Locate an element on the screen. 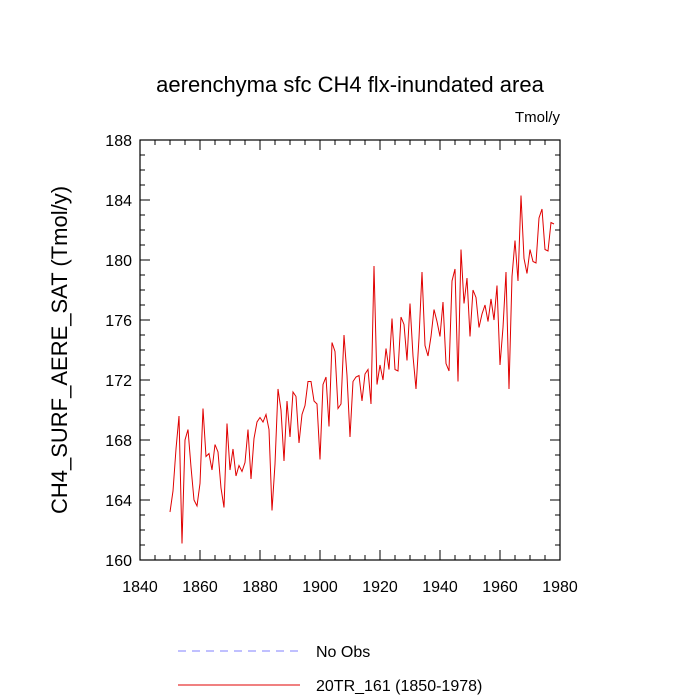 This screenshot has height=700, width=700. y-tick-label: 188 is located at coordinates (118, 141).